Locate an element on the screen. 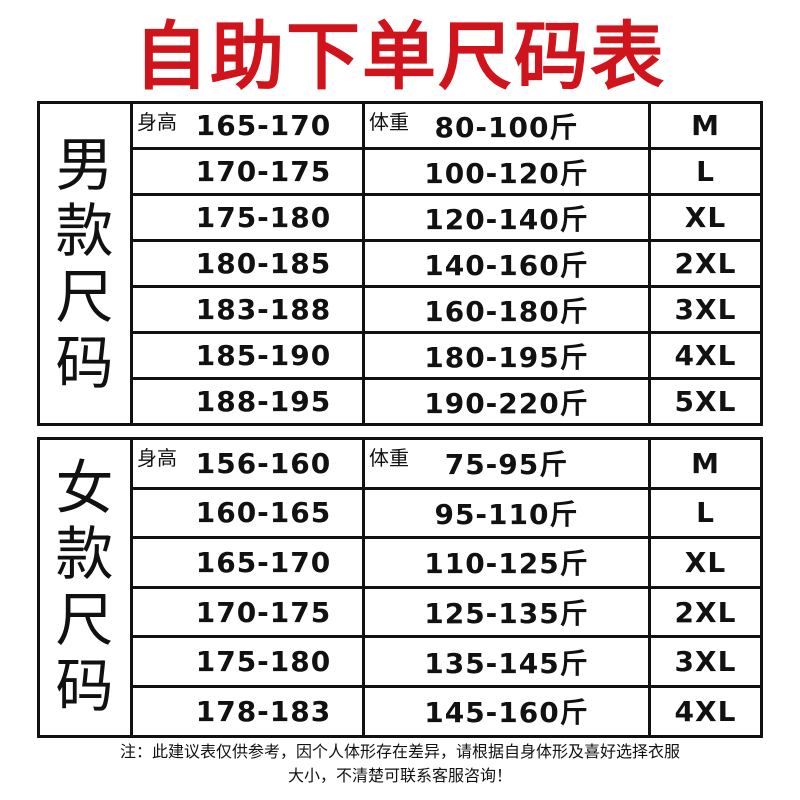 The width and height of the screenshot is (800, 800). men-heading: 男款尺码 is located at coordinates (85, 263).